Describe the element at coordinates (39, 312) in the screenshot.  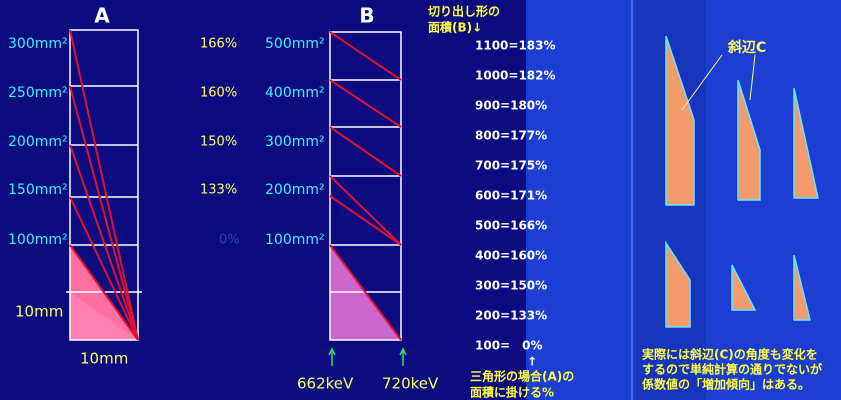
I see `side-label: 10mm` at that location.